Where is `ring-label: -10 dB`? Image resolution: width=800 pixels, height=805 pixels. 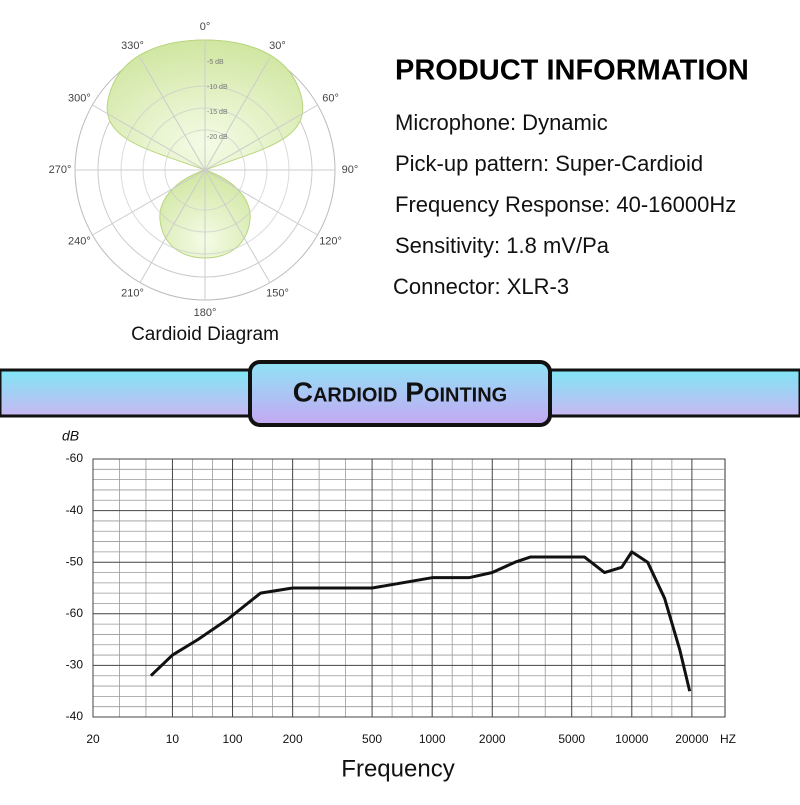
ring-label: -10 dB is located at coordinates (217, 87).